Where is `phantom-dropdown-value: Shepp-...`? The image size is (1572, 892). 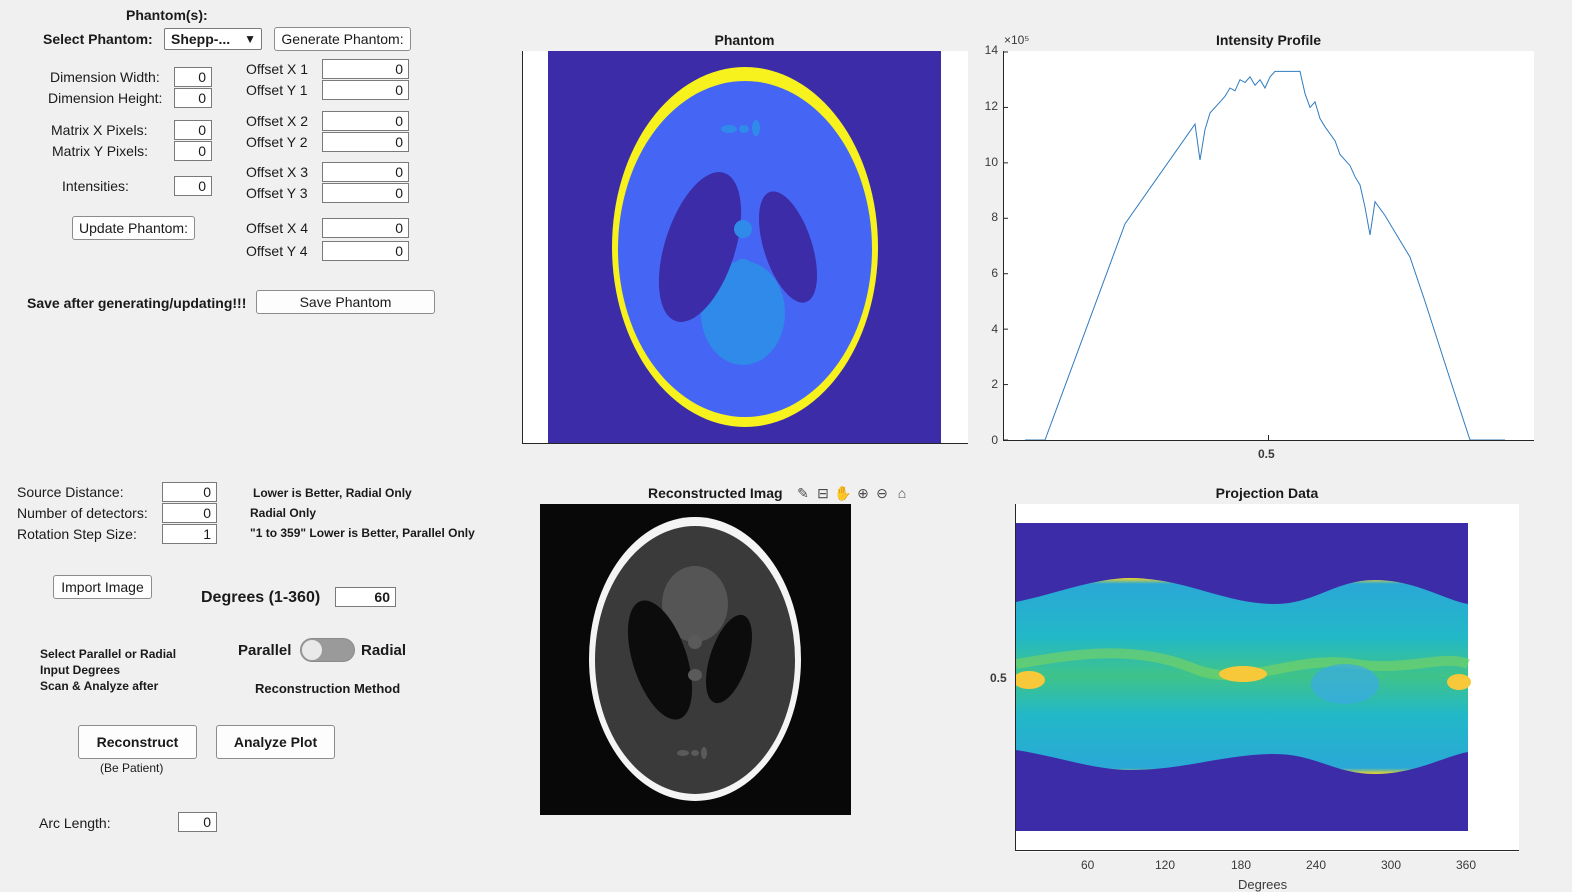
phantom-dropdown-value: Shepp-... is located at coordinates (201, 39).